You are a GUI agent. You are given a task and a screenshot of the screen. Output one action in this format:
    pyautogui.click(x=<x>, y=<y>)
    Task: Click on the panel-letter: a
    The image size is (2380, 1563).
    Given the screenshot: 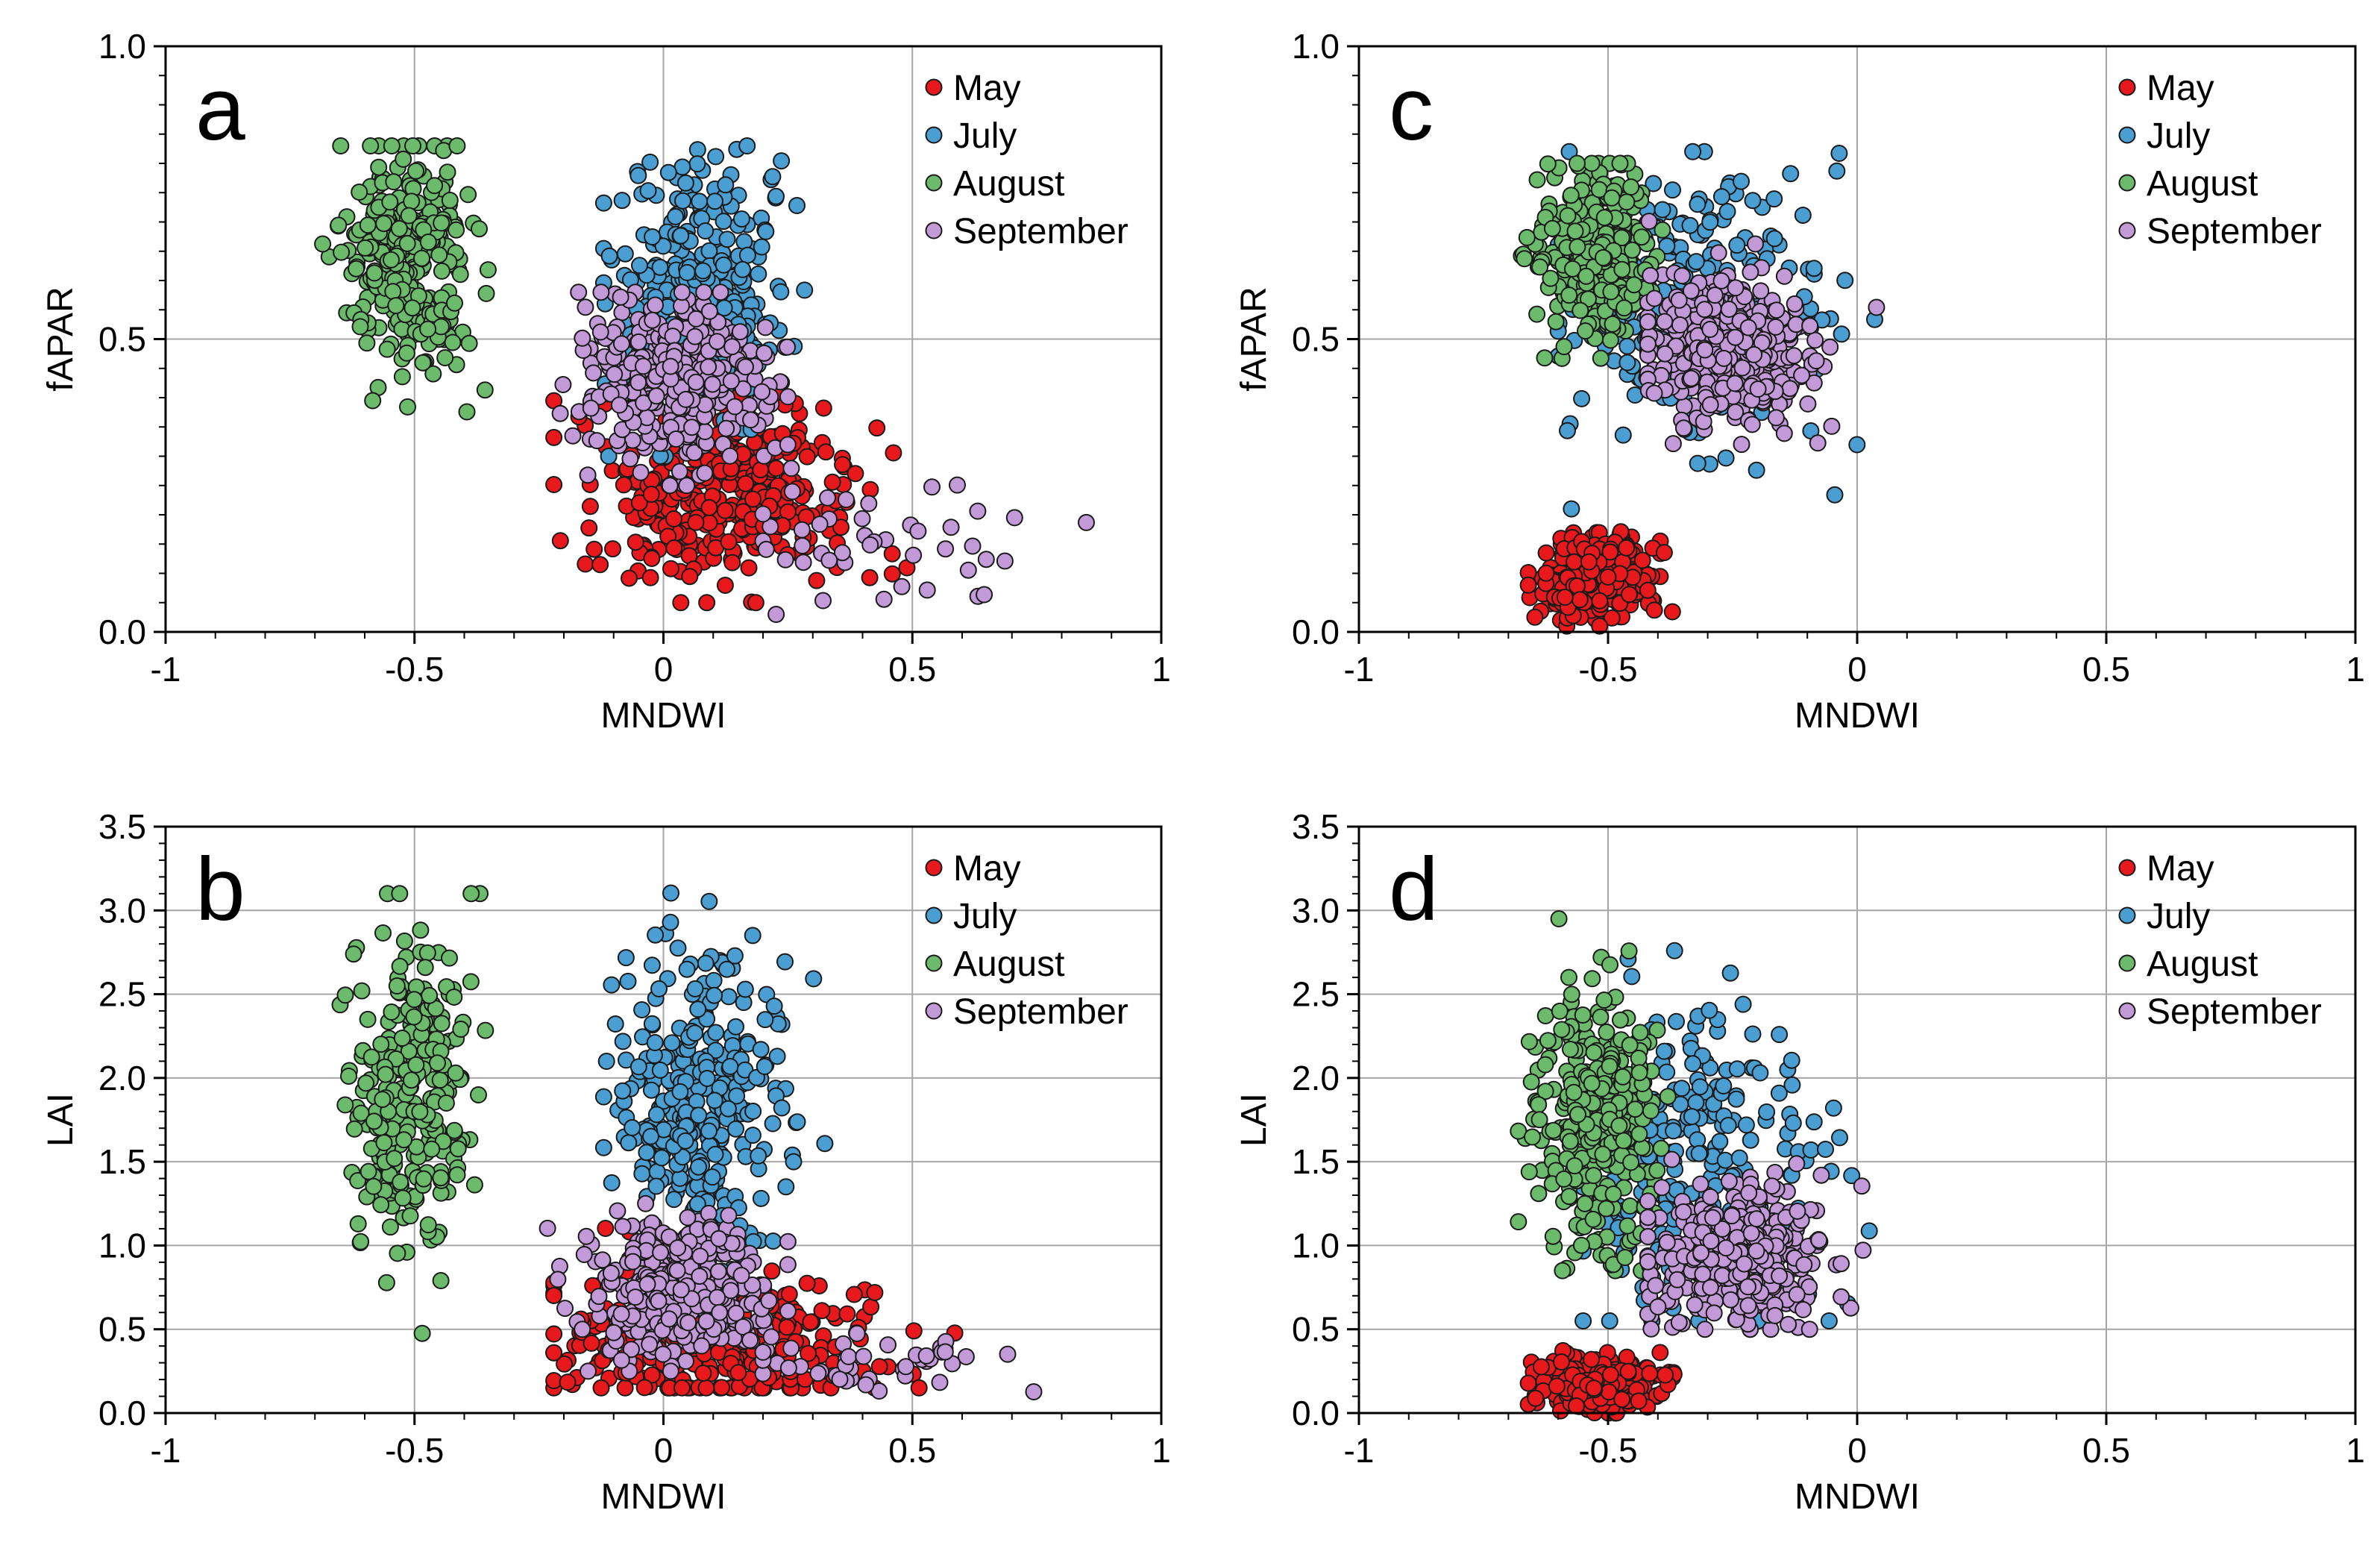 What is the action you would take?
    pyautogui.click(x=220, y=109)
    